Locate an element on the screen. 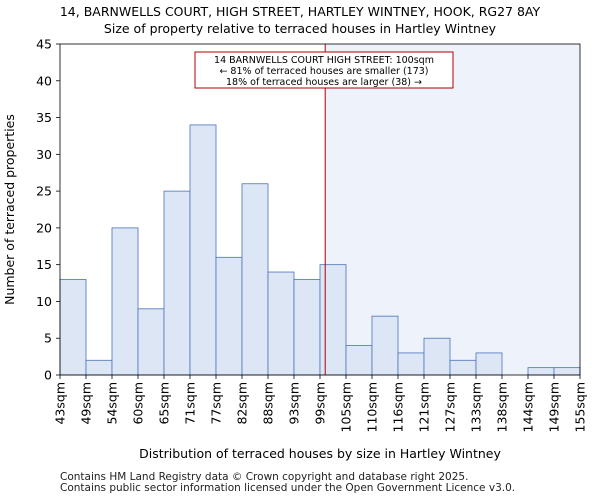 This screenshot has width=600, height=500. y-tick-label: 30 is located at coordinates (44, 154).